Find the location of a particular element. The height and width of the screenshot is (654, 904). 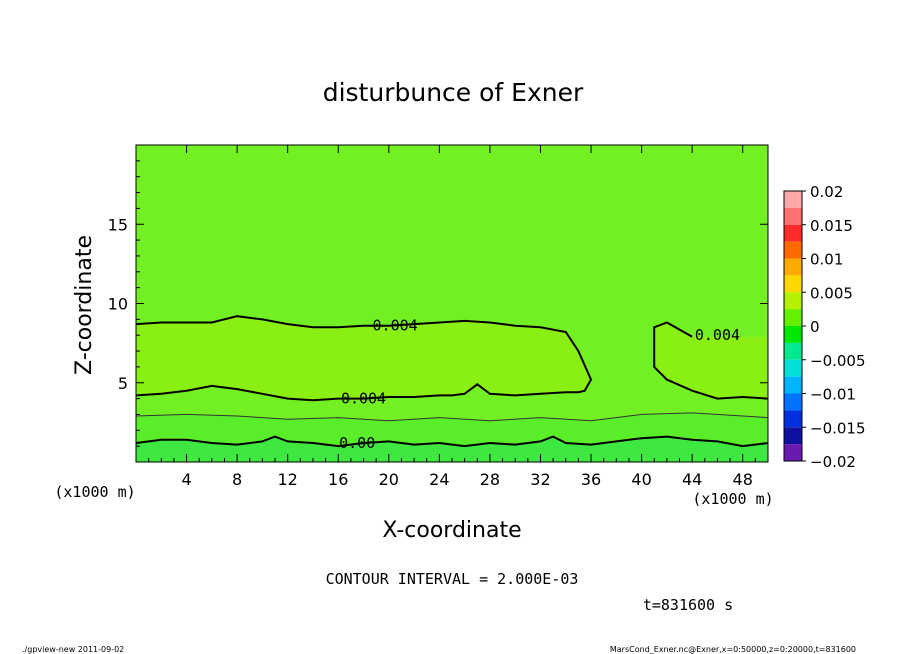

time-text: t=831600 s is located at coordinates (688, 605).